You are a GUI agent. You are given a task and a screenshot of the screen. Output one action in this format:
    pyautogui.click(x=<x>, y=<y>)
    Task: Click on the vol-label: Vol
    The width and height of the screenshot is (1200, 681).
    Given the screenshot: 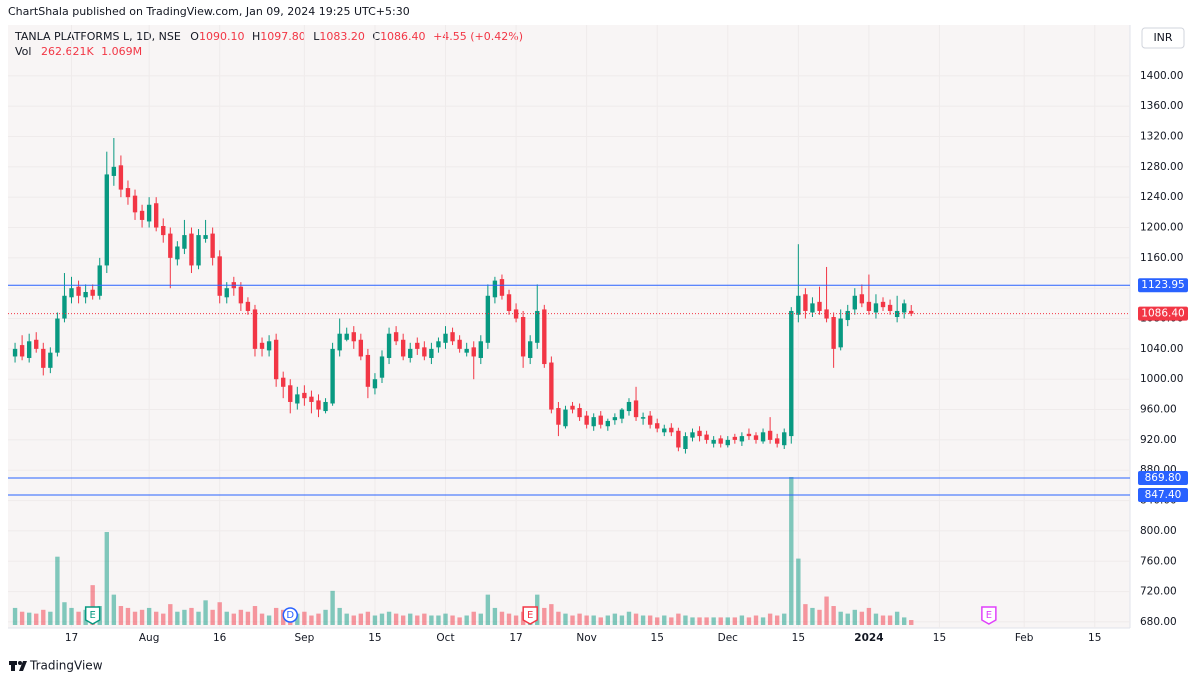 What is the action you would take?
    pyautogui.click(x=23, y=51)
    